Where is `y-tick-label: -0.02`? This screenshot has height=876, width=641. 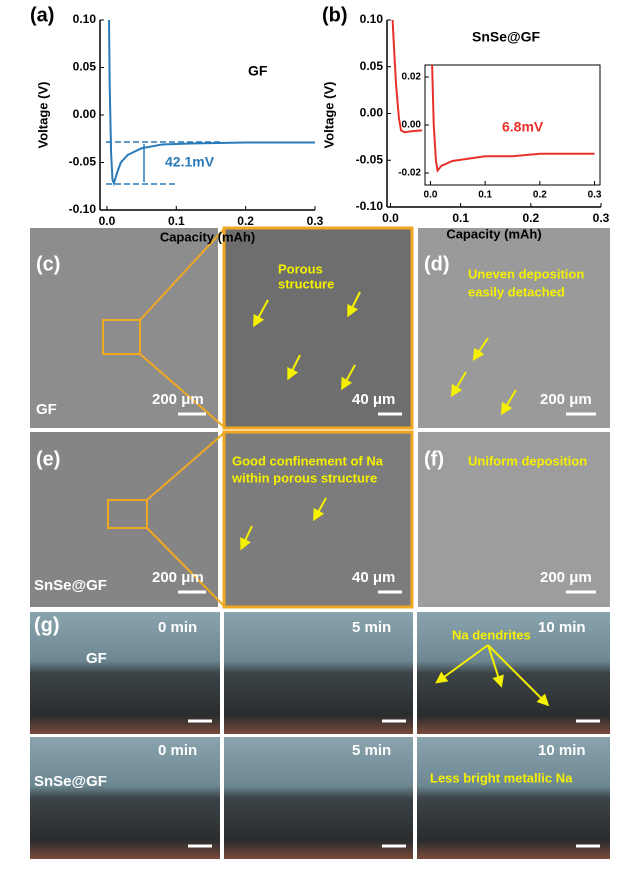
y-tick-label: -0.02 is located at coordinates (409, 173).